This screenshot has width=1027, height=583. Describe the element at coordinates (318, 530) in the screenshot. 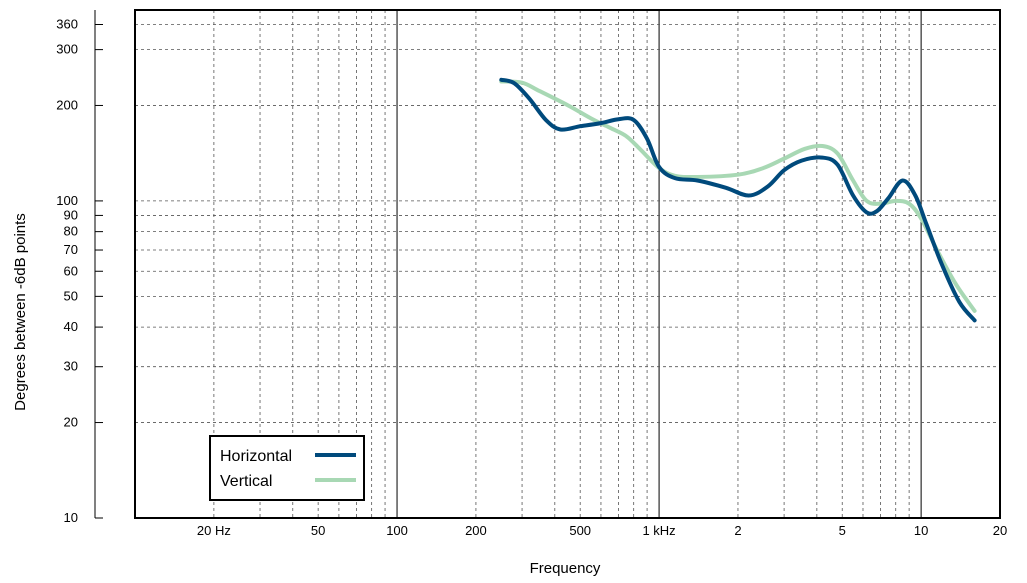

I see `x-tick-label: 50` at that location.